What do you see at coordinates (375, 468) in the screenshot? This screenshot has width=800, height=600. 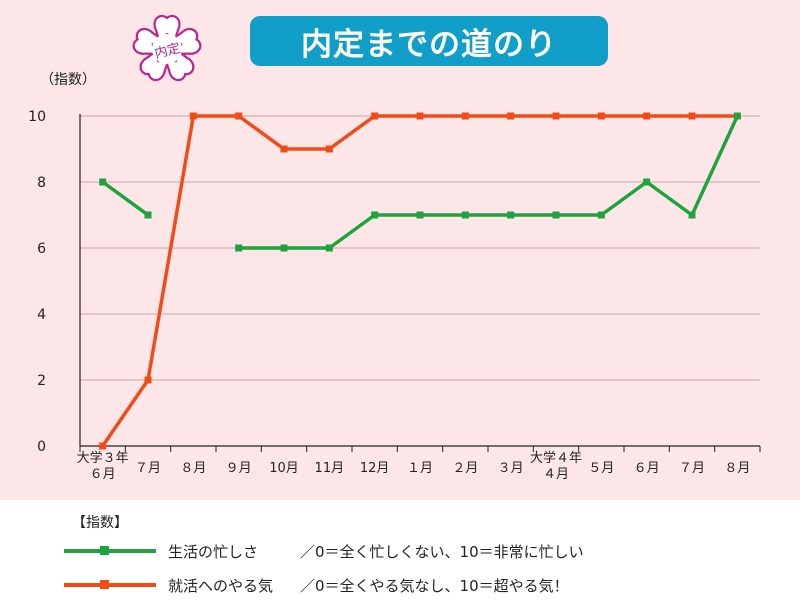 I see `x-tick-label: 12月` at bounding box center [375, 468].